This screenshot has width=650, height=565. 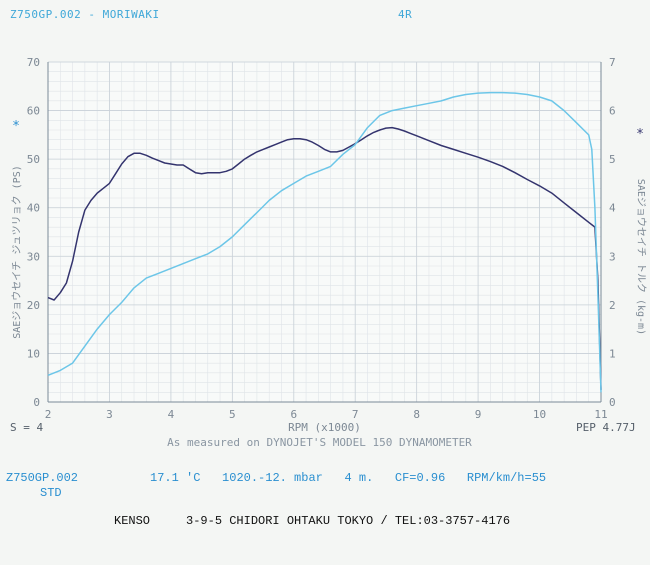 I want to click on left-series-marker: *, so click(x=16, y=126).